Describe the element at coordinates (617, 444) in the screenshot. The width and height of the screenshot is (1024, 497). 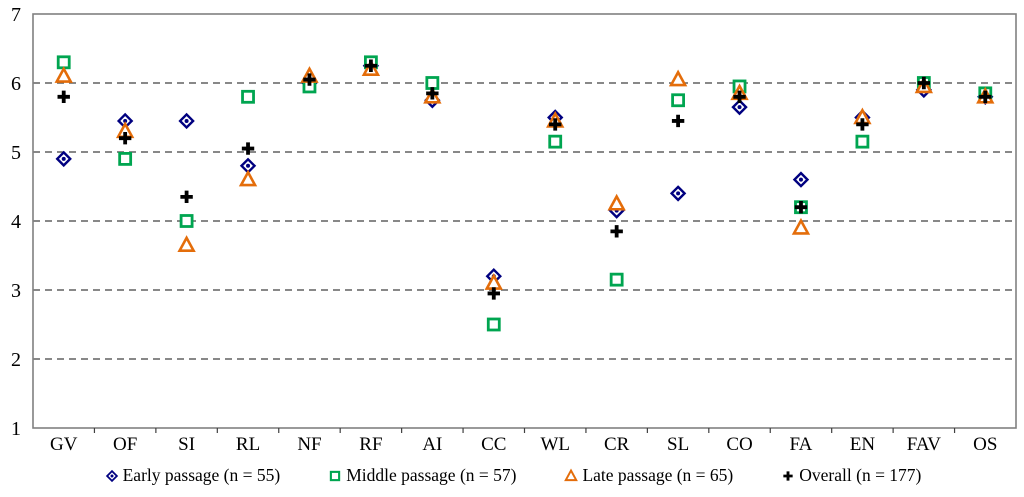
I see `x-axis-label-cr: CR` at that location.